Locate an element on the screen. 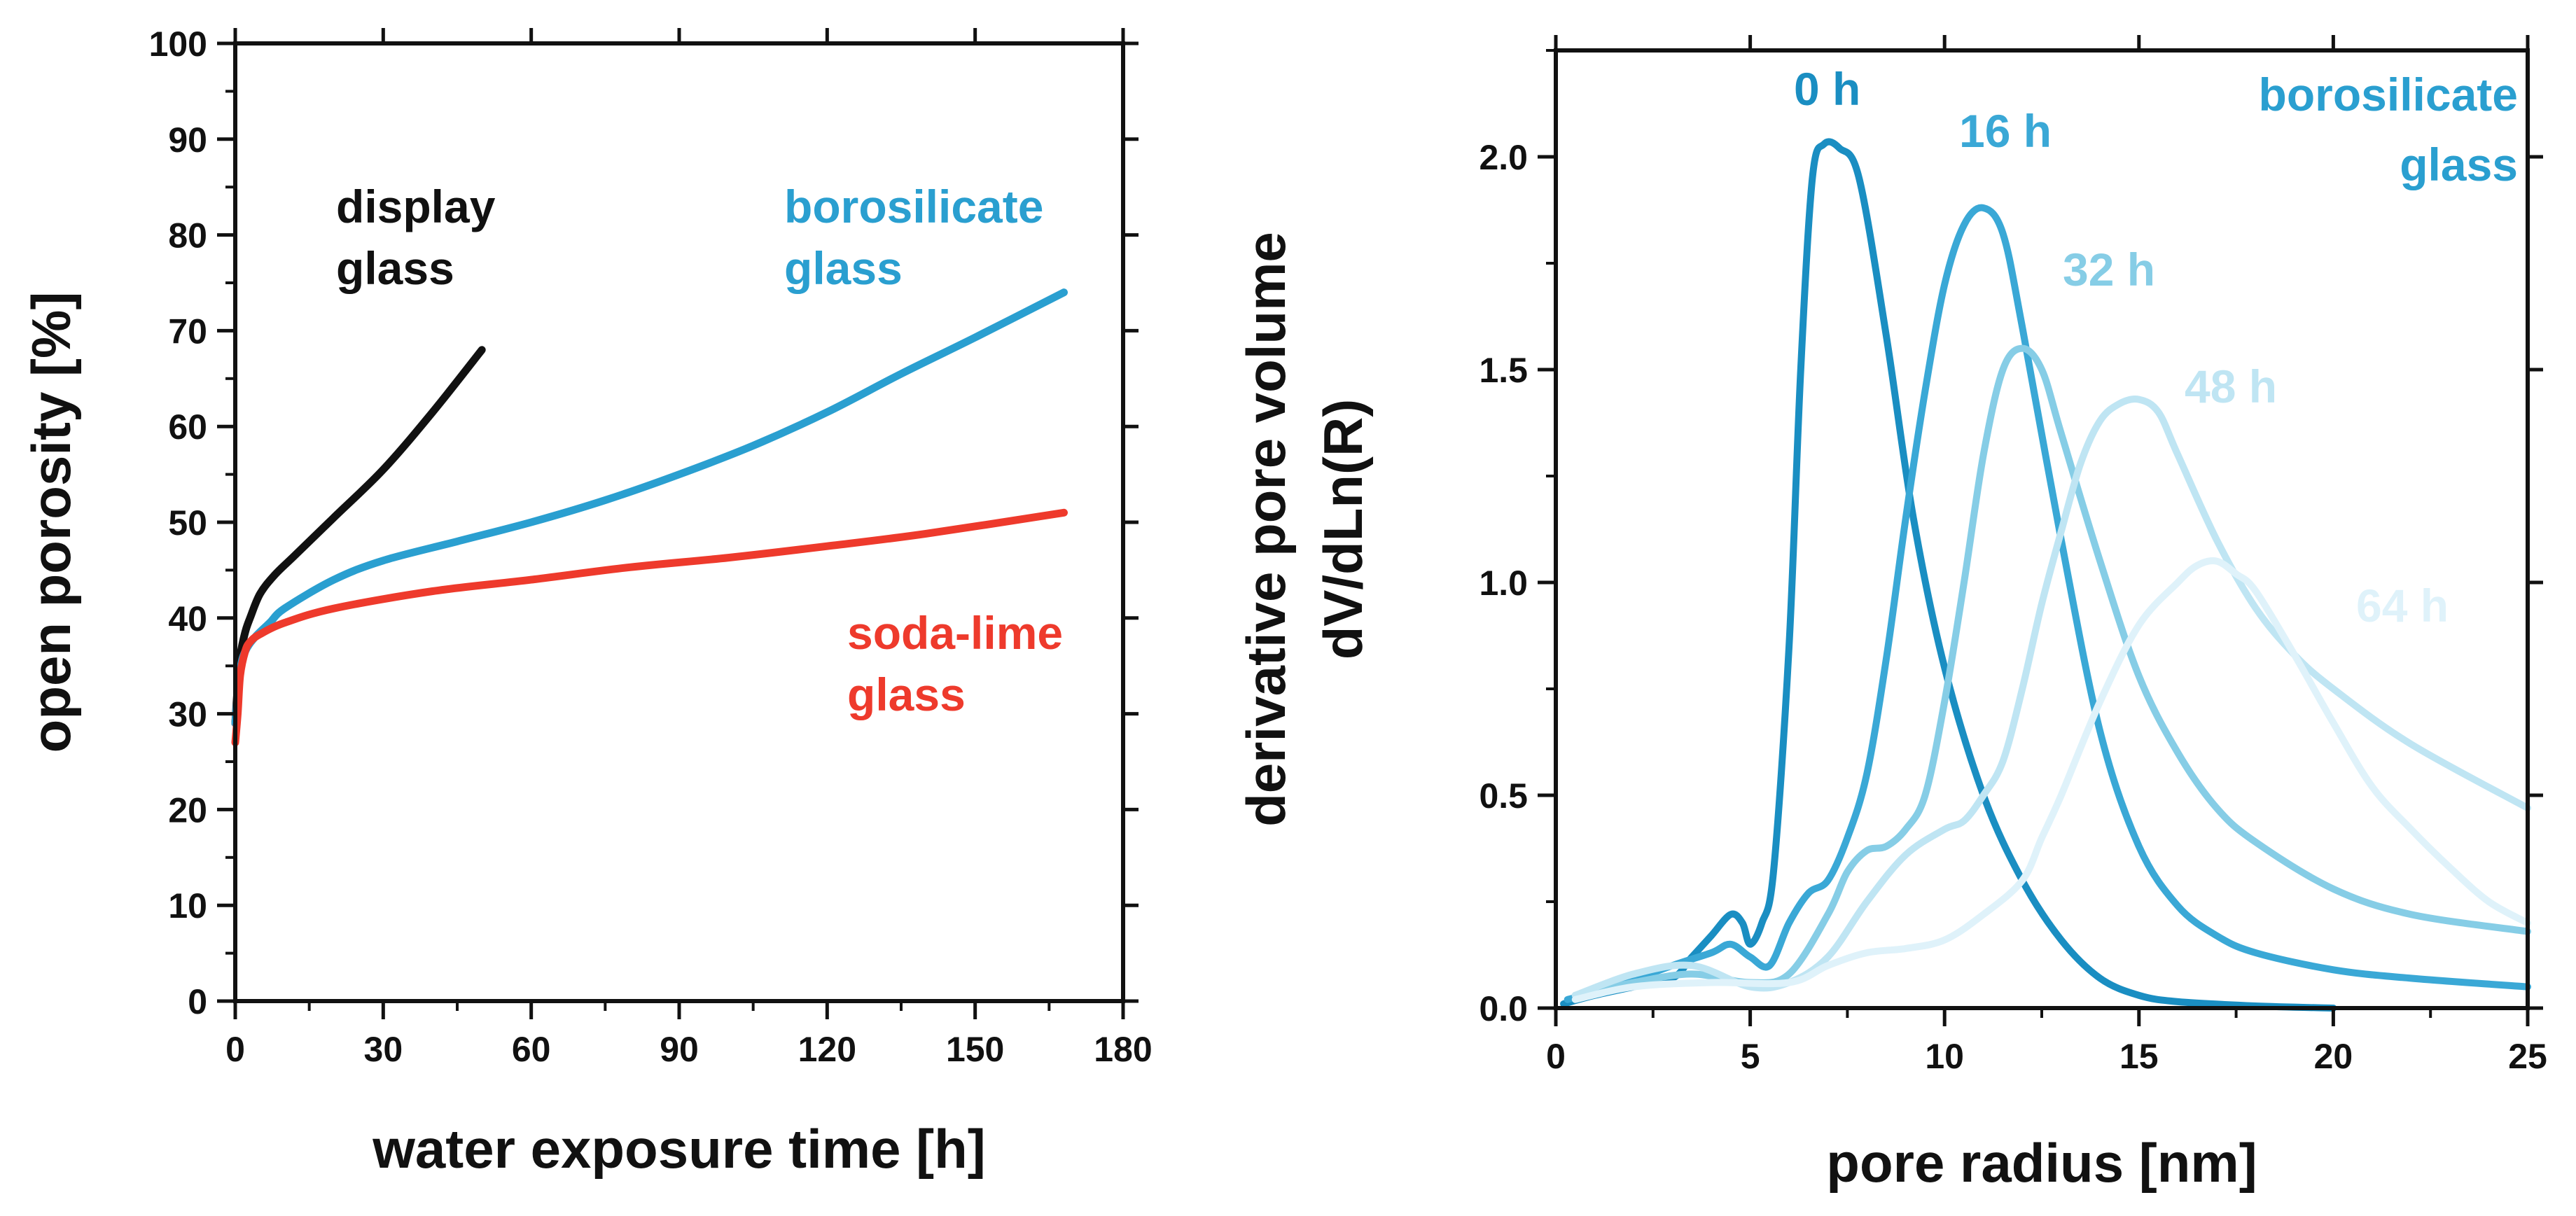 The width and height of the screenshot is (2576, 1216). annotation-label: 64 h is located at coordinates (2402, 605).